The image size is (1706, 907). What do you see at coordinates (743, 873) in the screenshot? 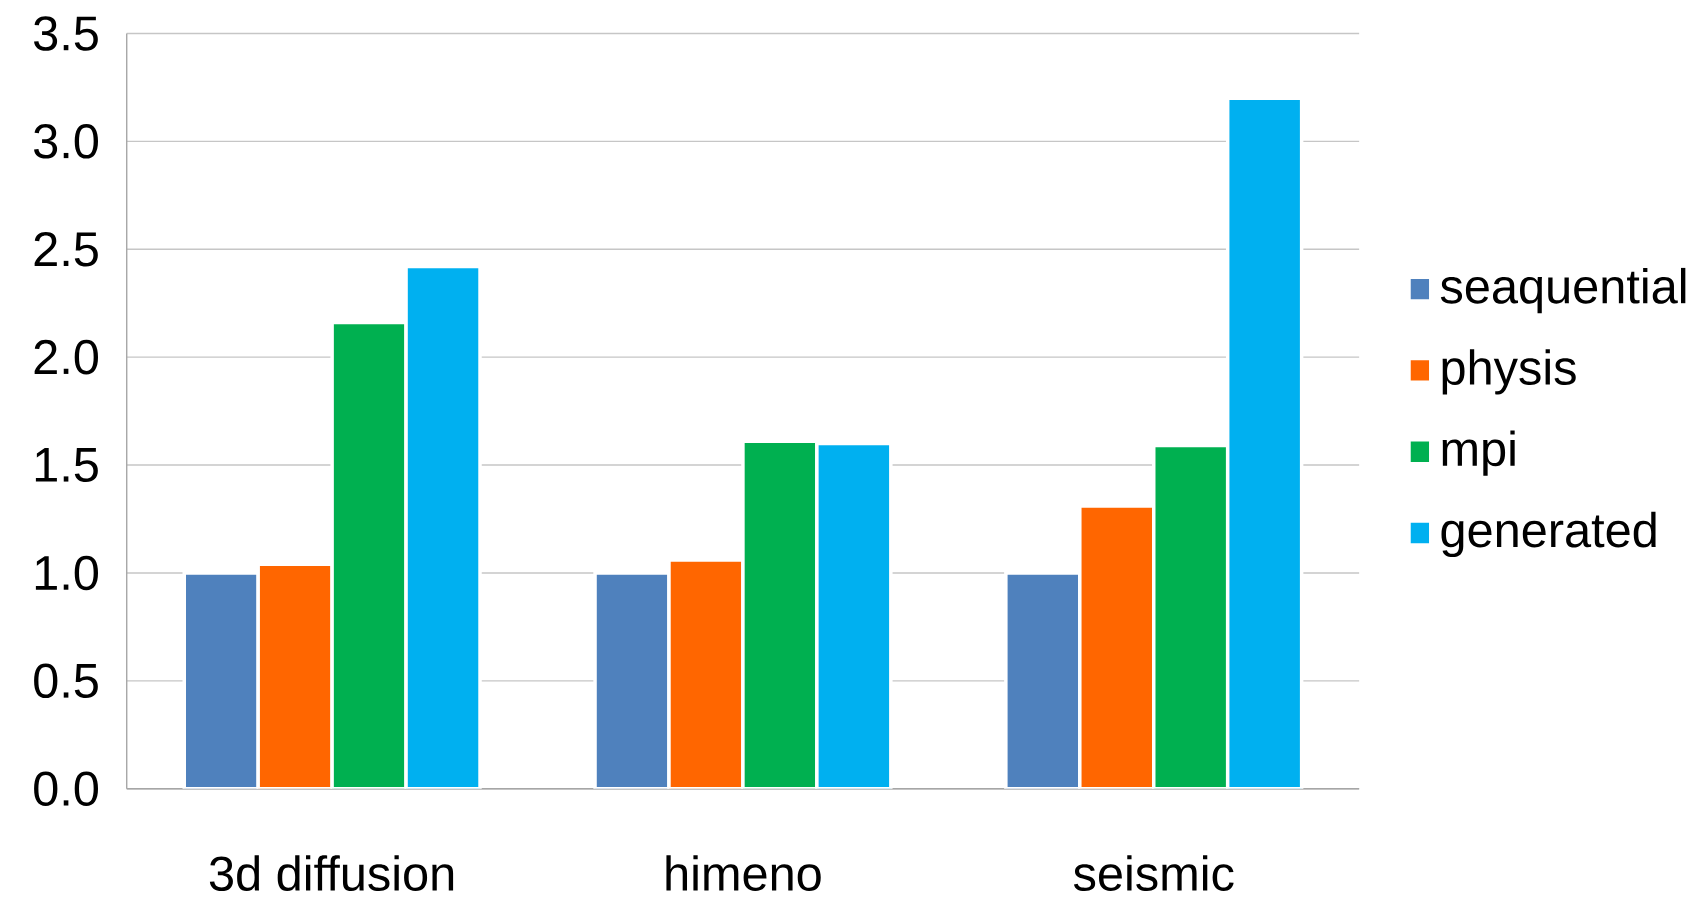
I see `x-tick-label: himeno` at bounding box center [743, 873].